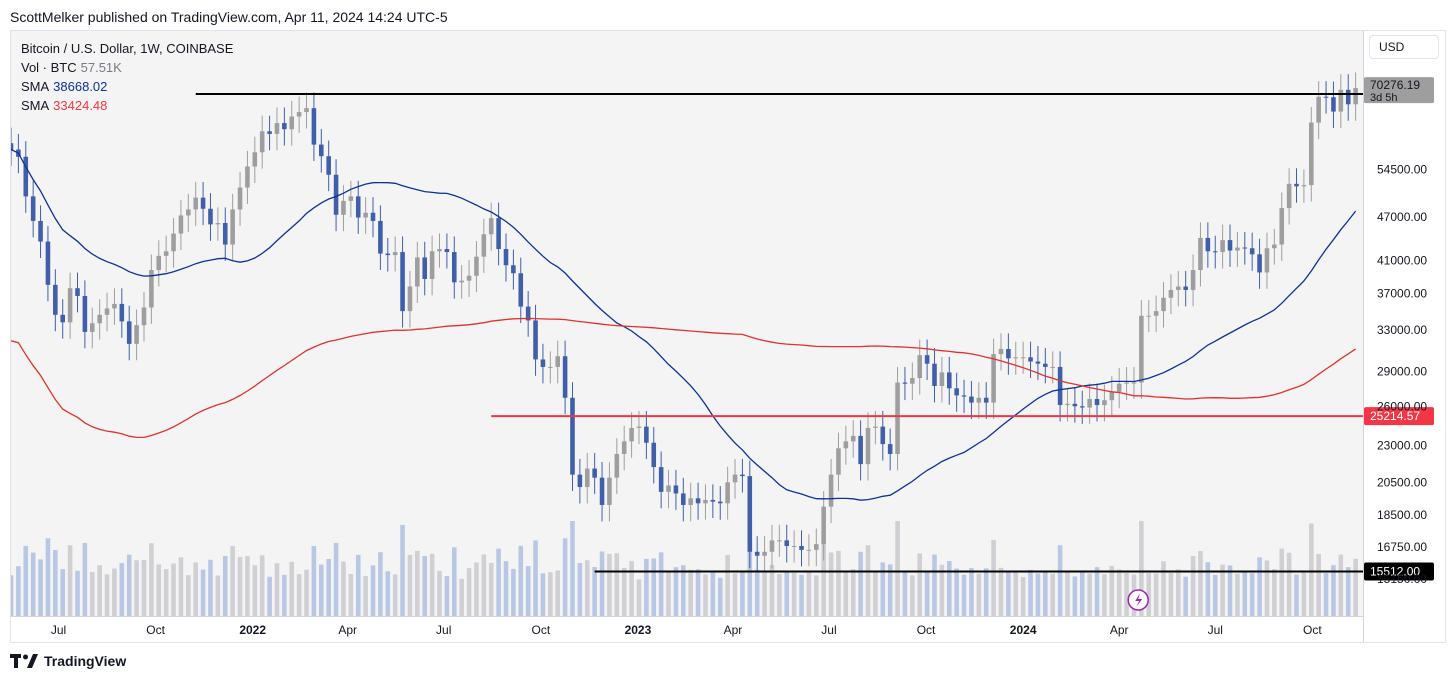  What do you see at coordinates (127, 48) in the screenshot?
I see `symbol-title: Bitcoin / U.S. Dollar, 1W, COINBASE` at bounding box center [127, 48].